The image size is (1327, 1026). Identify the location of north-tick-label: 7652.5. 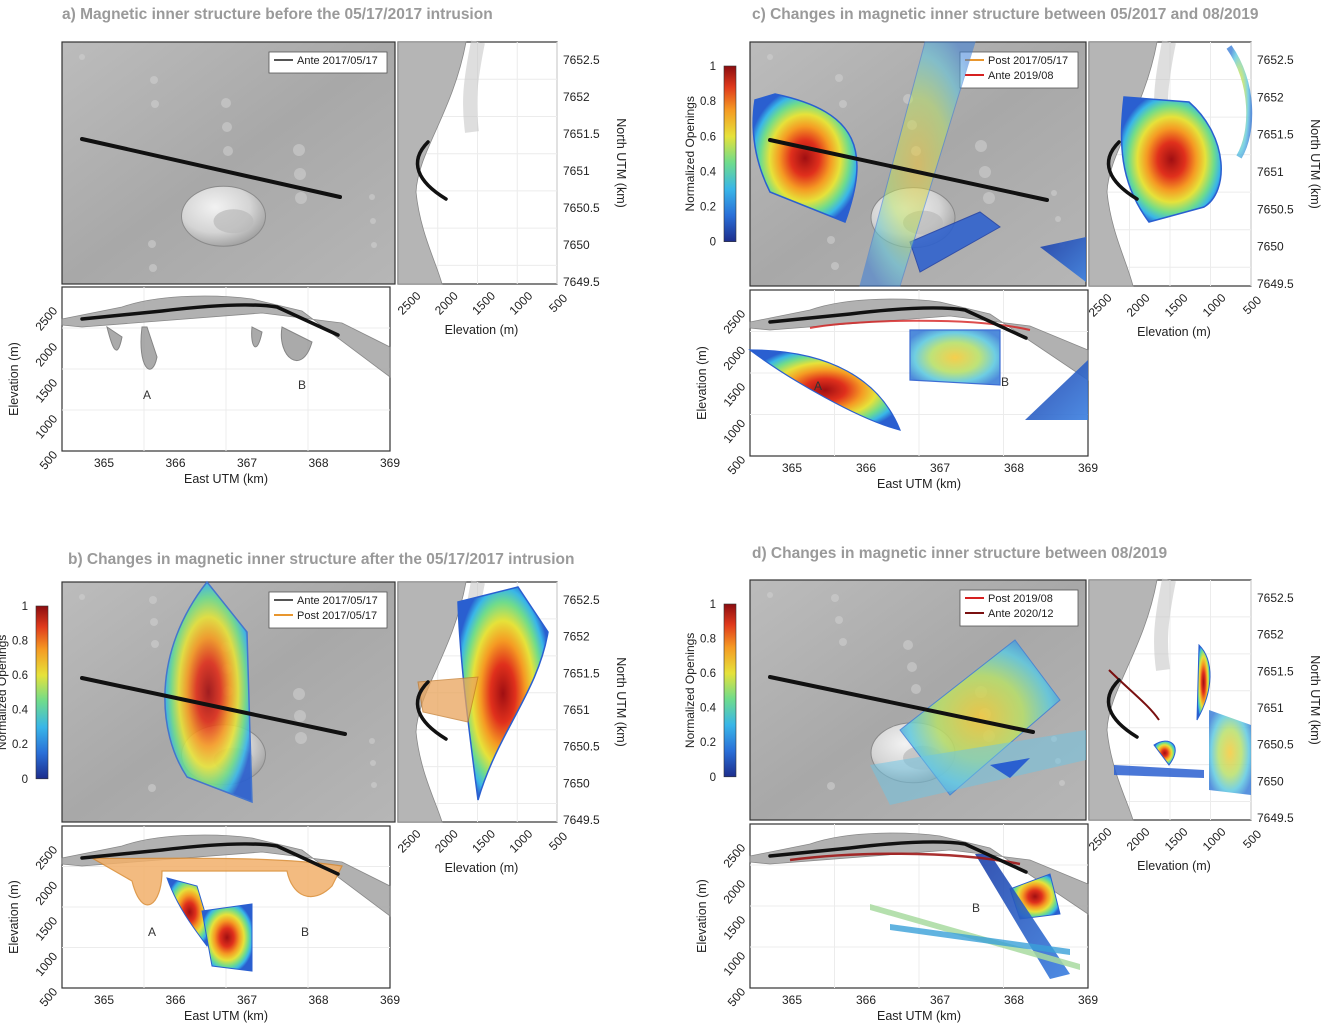
(581, 600).